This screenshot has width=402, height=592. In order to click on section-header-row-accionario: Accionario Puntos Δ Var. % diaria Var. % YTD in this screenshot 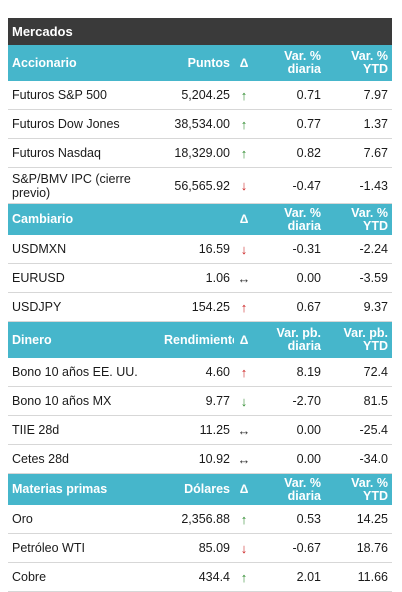, I will do `click(200, 63)`.